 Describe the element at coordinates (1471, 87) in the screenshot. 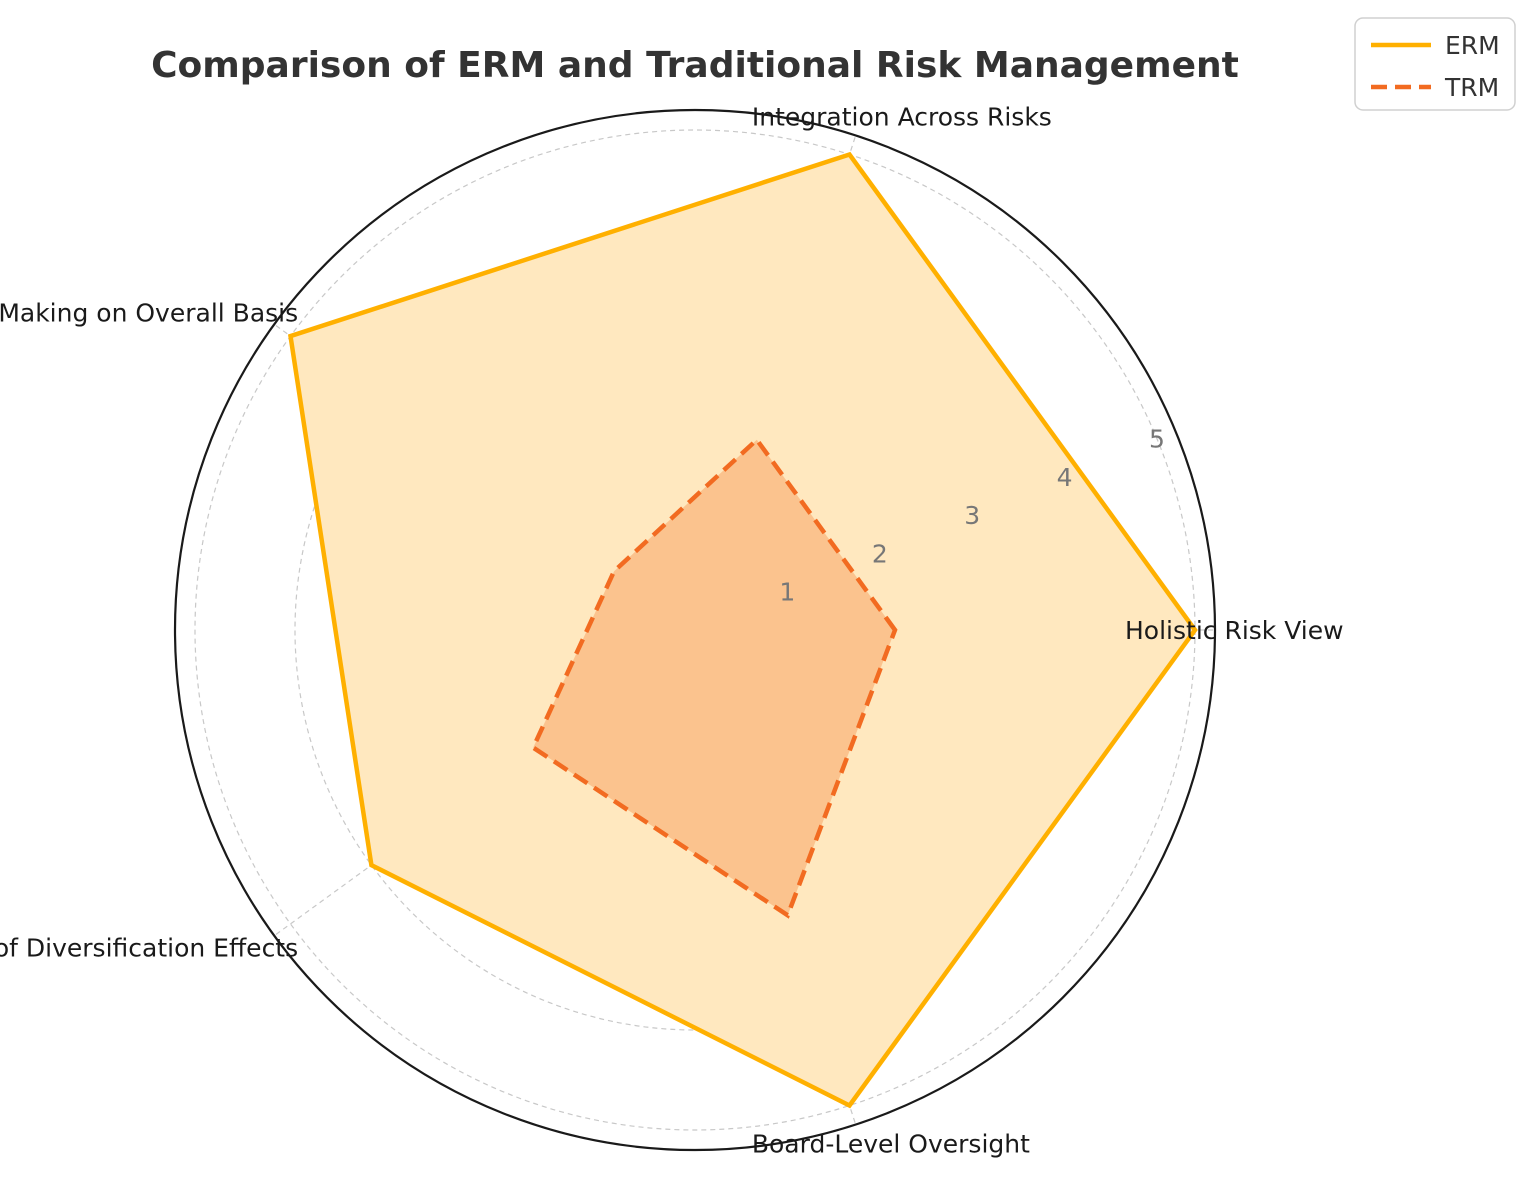

I see `legend-label-trm: TRM` at that location.